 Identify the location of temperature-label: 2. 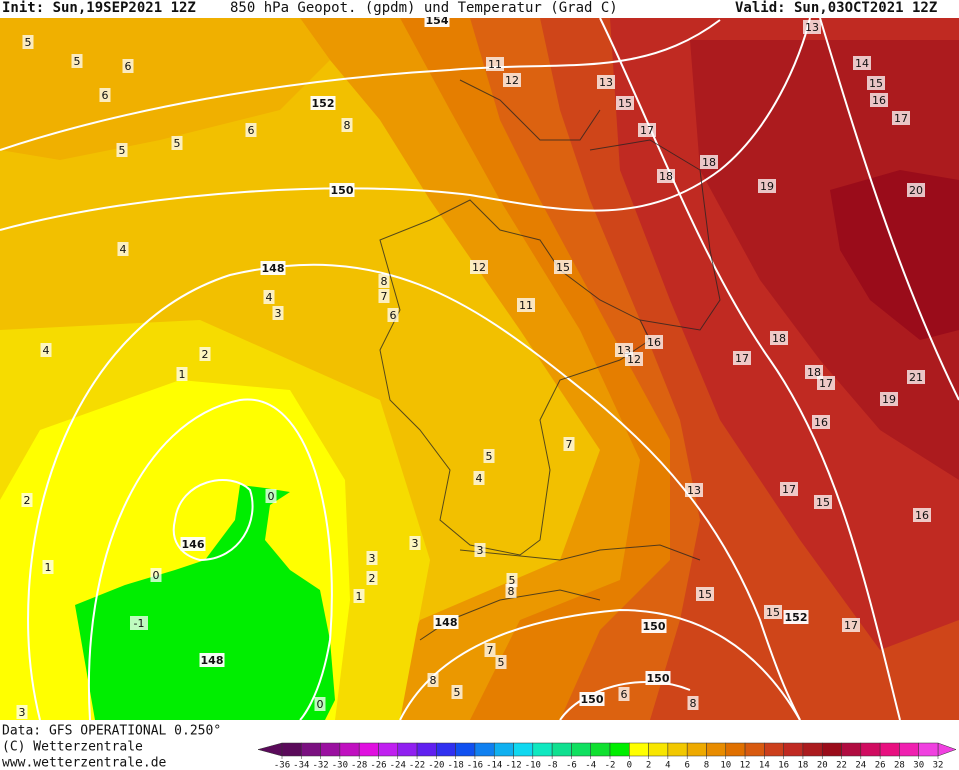
(27, 500).